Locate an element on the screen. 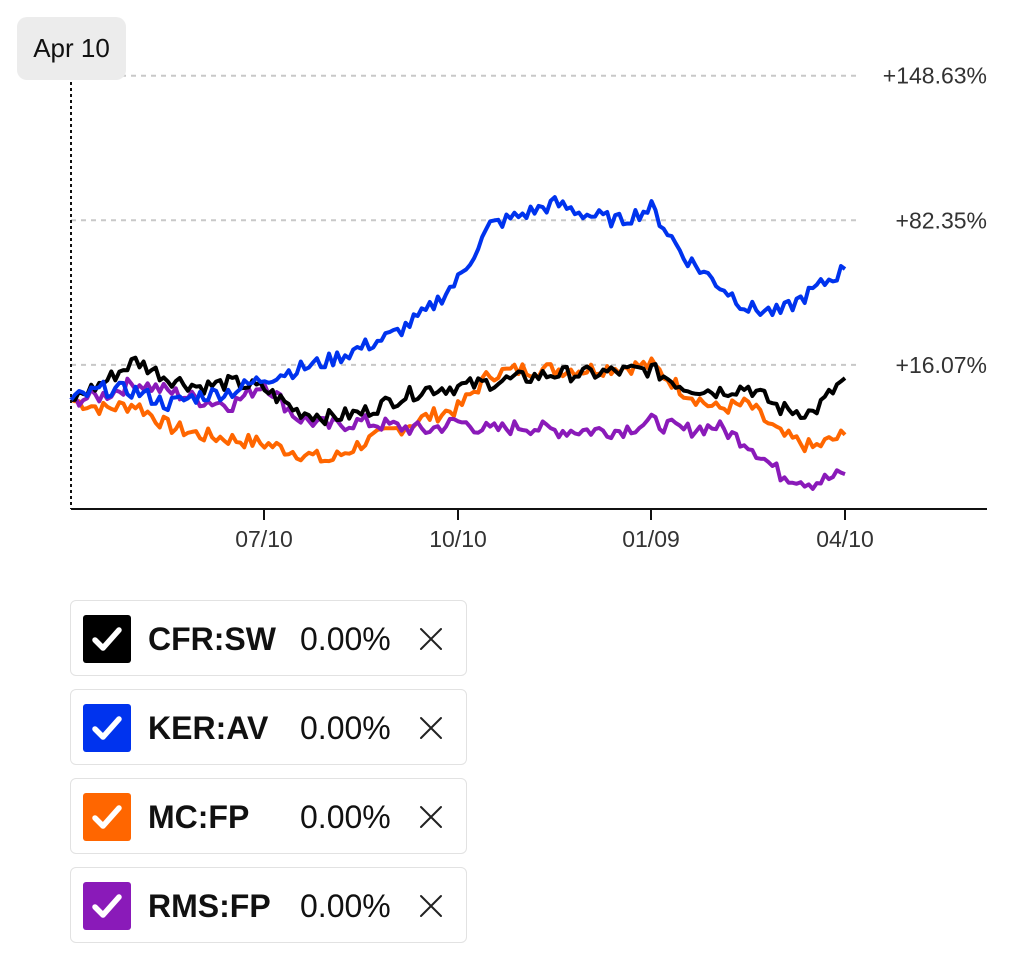 This screenshot has height=962, width=1024. y-tick-label: +16.07% is located at coordinates (941, 365).